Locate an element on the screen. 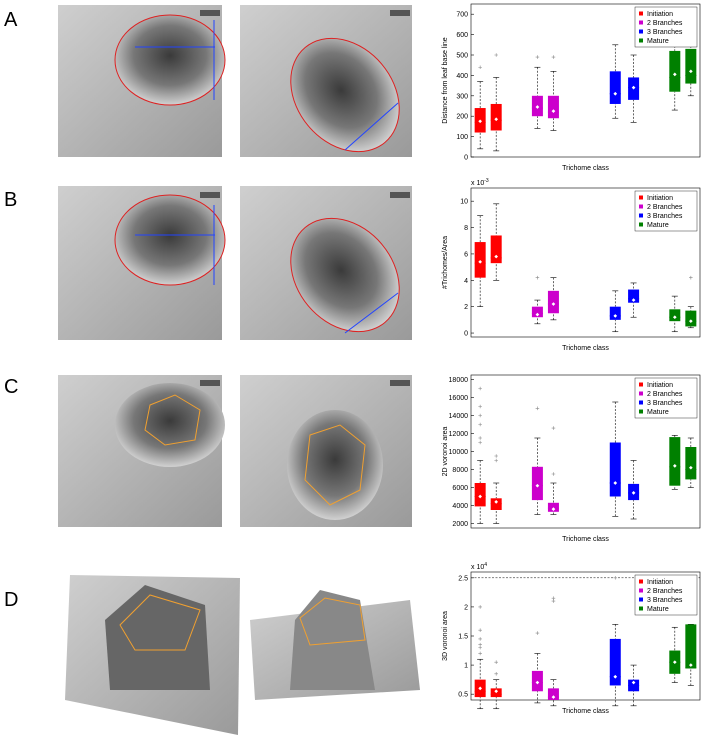  scale-bar is located at coordinates (210, 195).